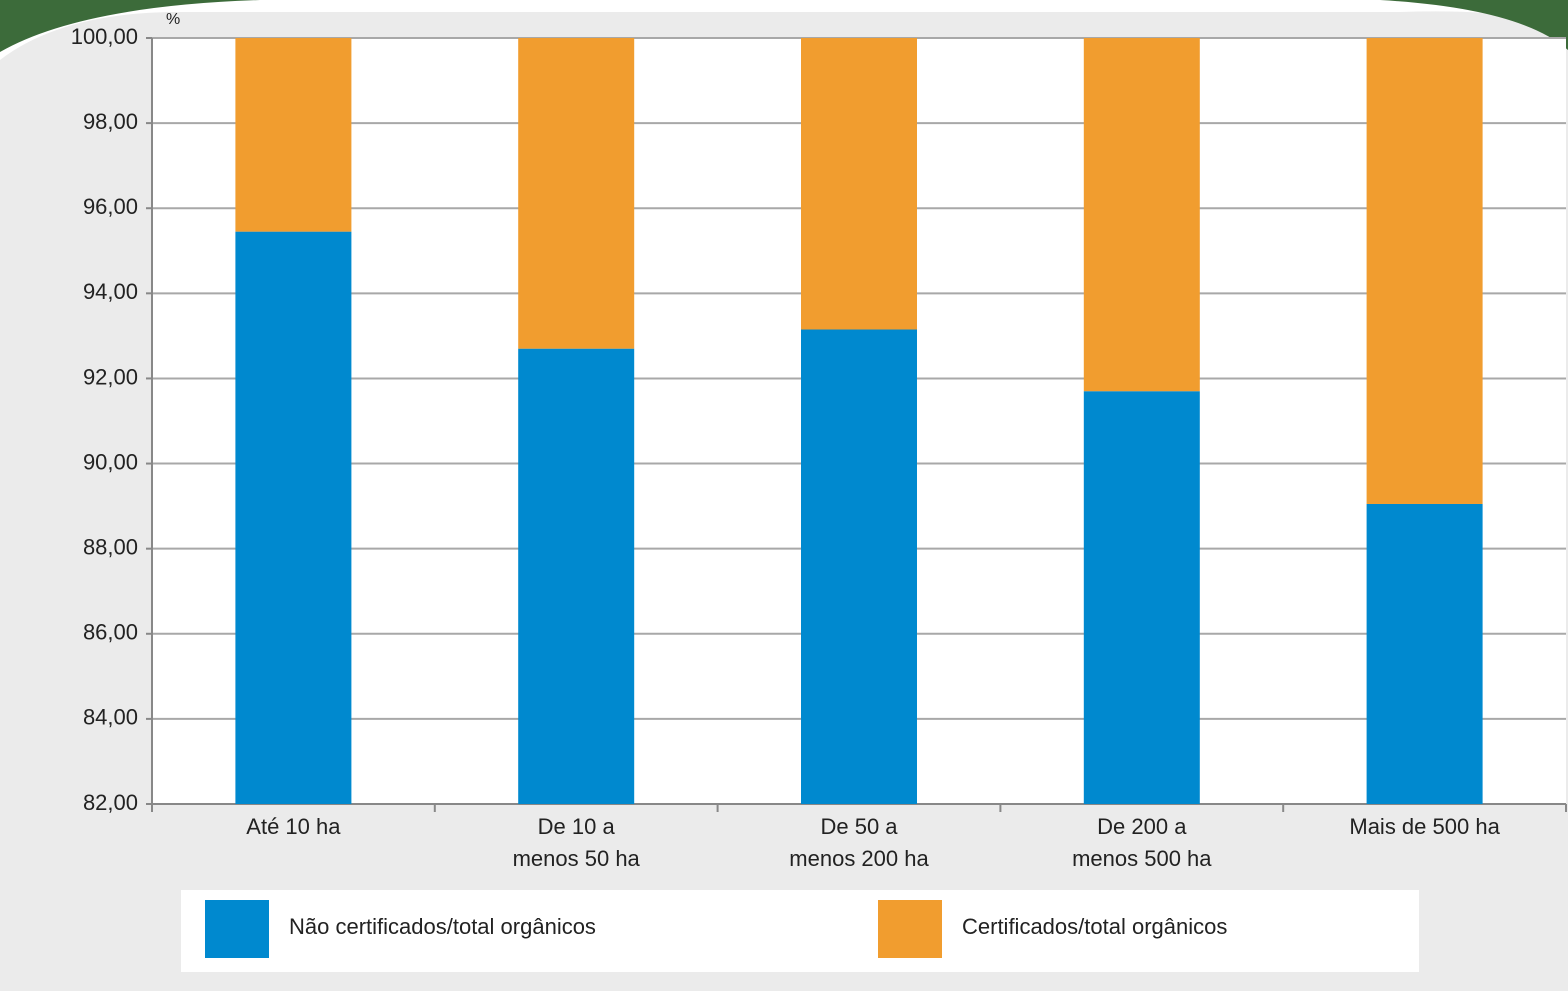 The height and width of the screenshot is (991, 1568). I want to click on y-tick-label: 88,00, so click(110, 546).